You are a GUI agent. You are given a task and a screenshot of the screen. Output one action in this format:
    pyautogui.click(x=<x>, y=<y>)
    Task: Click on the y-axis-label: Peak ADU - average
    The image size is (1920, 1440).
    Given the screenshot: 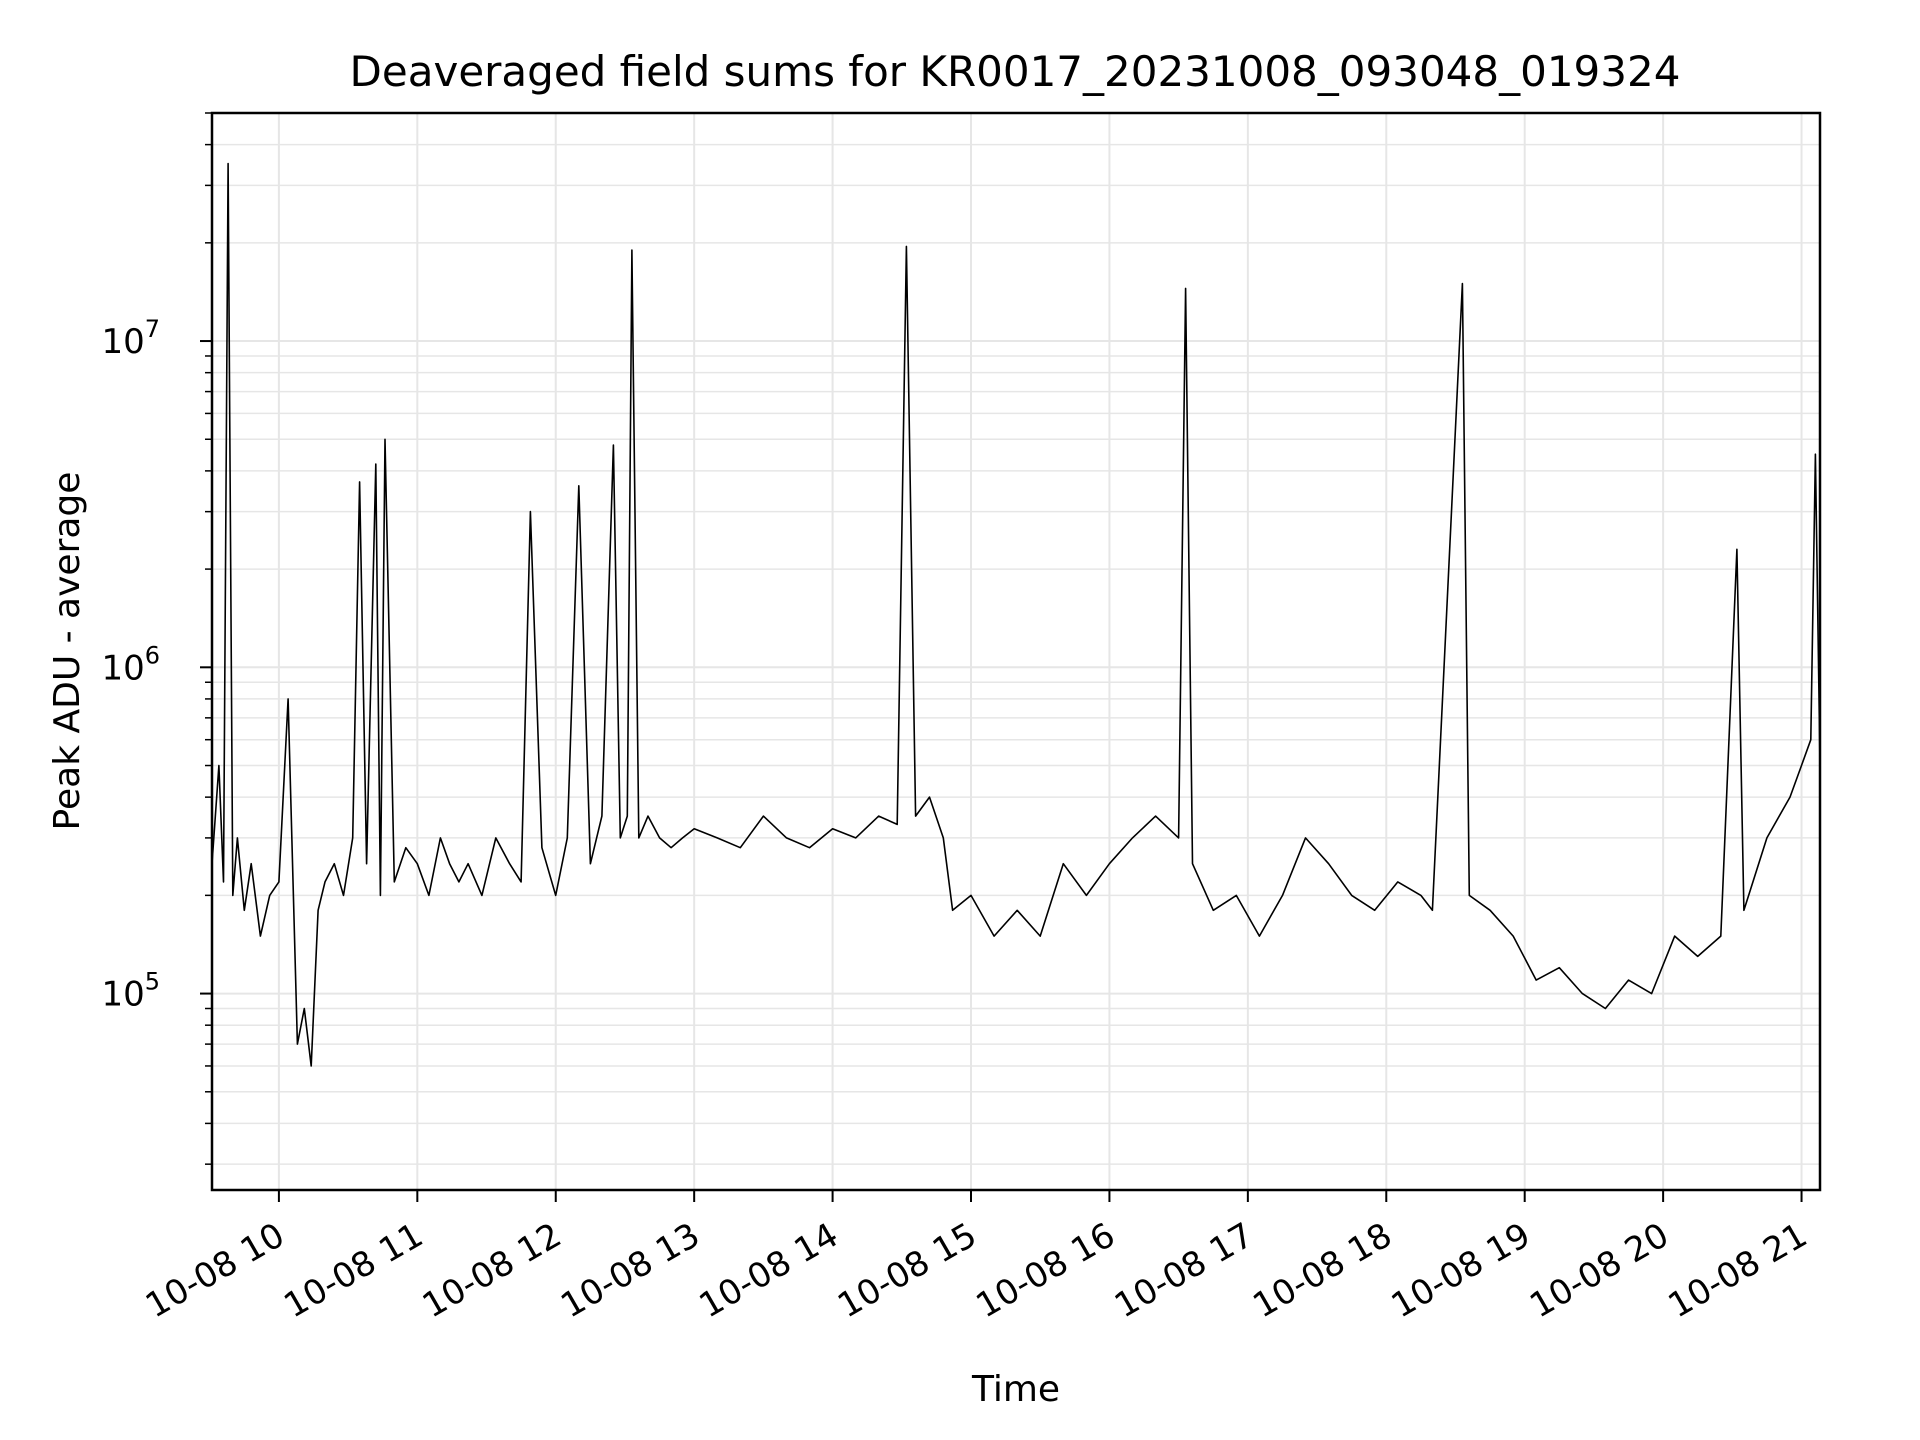 What is the action you would take?
    pyautogui.click(x=67, y=651)
    